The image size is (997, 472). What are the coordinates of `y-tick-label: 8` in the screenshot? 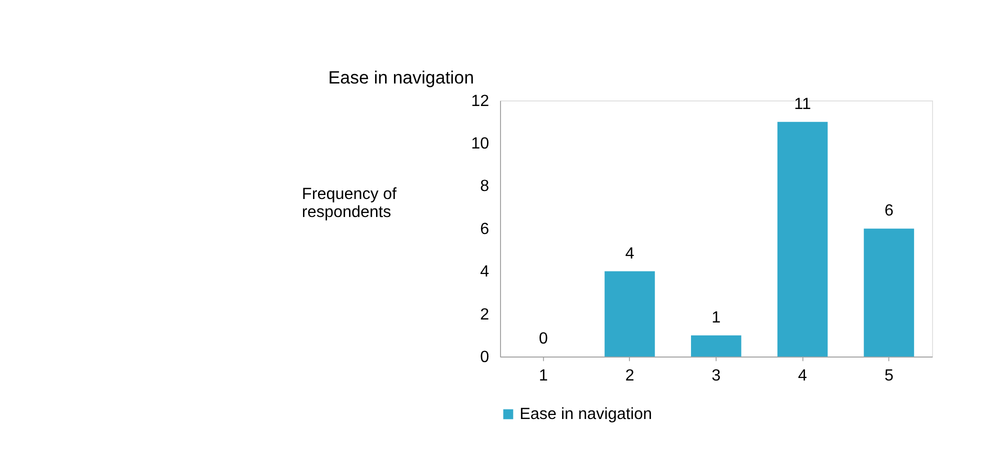 It's located at (485, 186).